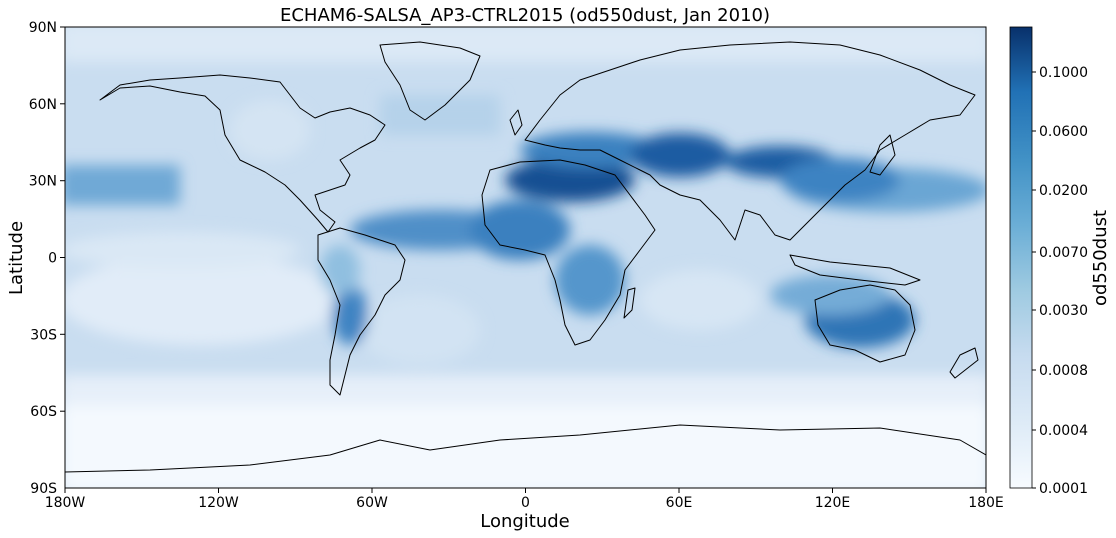 The width and height of the screenshot is (1116, 538). What do you see at coordinates (372, 503) in the screenshot?
I see `x-tick-label: 60W` at bounding box center [372, 503].